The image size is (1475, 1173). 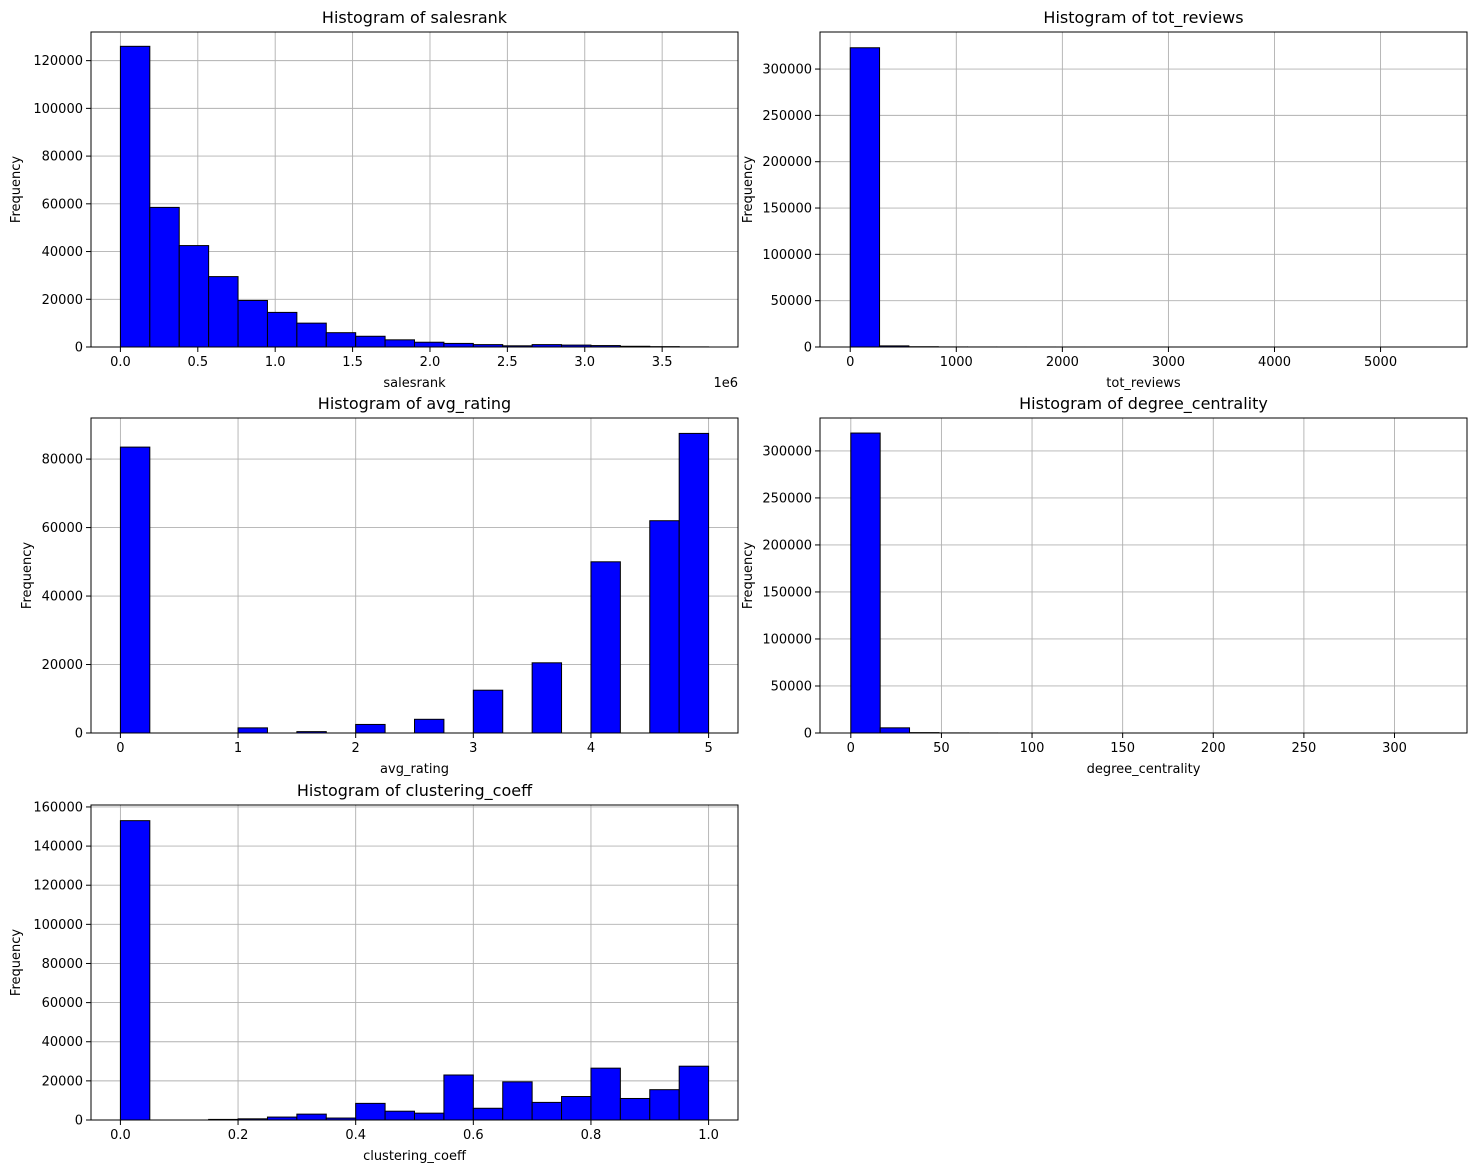 I want to click on x-tick-label: 2.5, so click(x=507, y=362).